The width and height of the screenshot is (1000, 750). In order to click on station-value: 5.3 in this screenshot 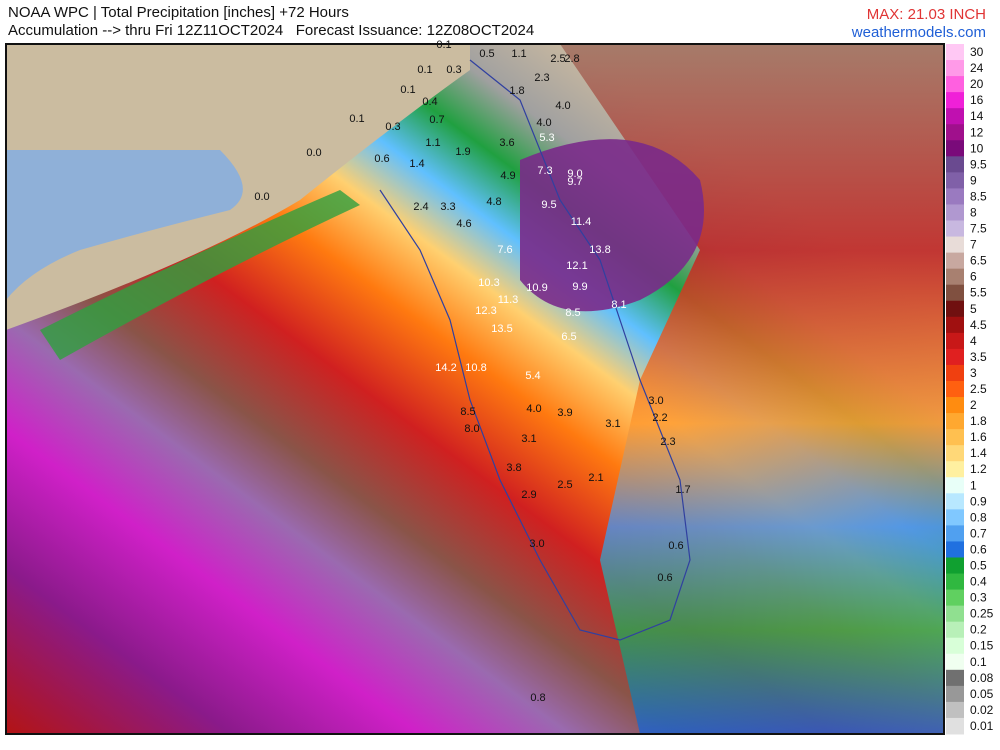, I will do `click(546, 138)`.